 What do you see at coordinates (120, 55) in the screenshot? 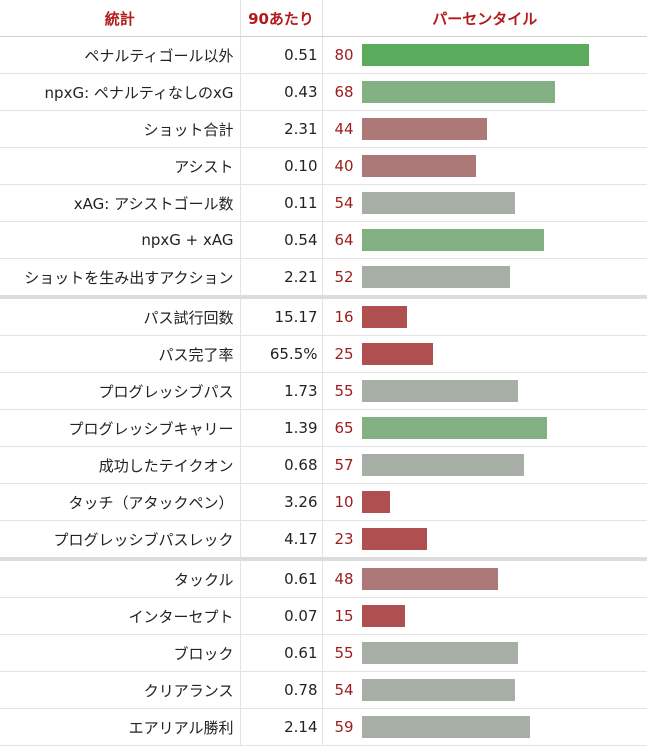
I see `stat-name: ペナルティゴール以外` at bounding box center [120, 55].